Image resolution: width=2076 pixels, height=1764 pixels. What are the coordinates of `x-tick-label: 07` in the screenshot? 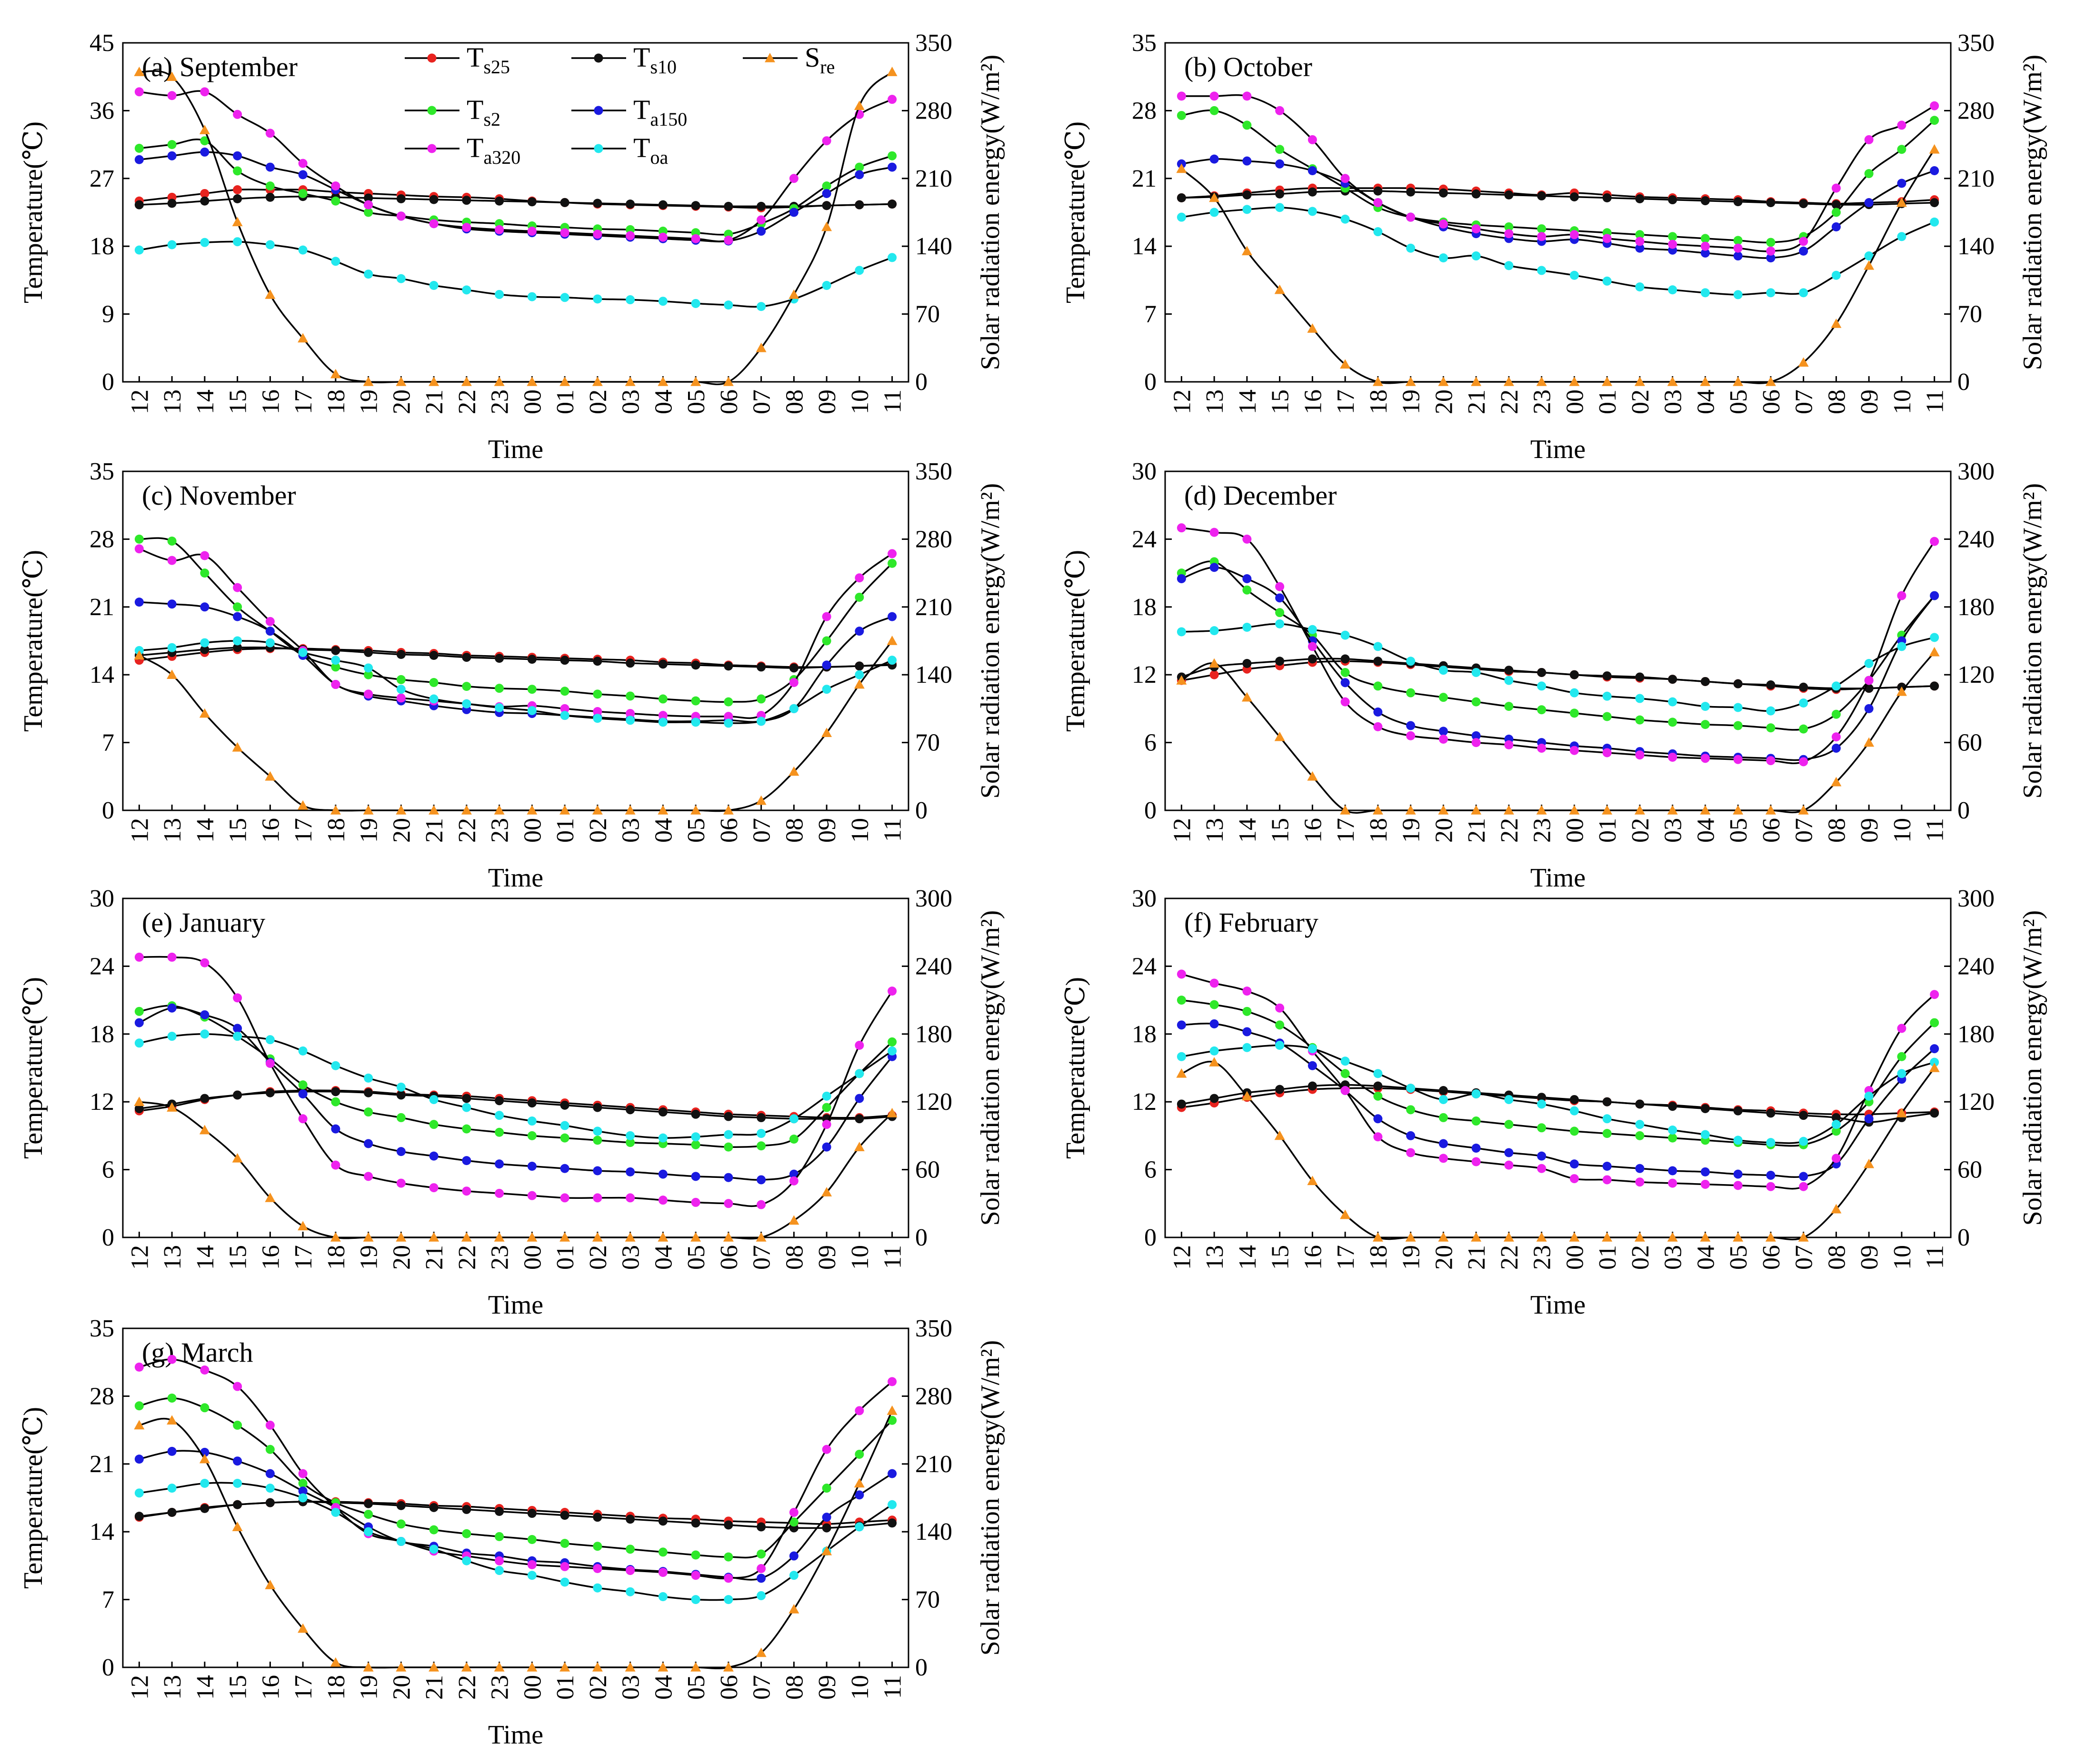 It's located at (1804, 1257).